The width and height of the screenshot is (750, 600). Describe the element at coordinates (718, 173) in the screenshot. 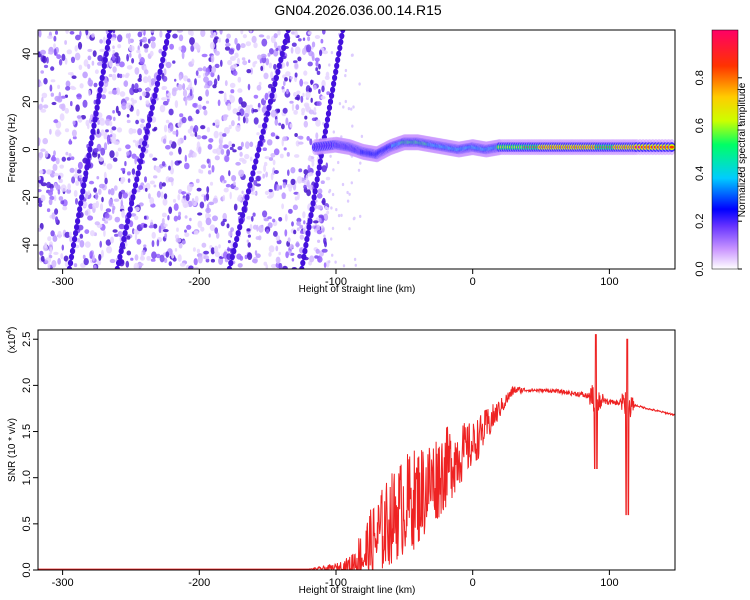

I see `colorbar-ticks: 0.0 0.2 0.4 0.6 0.8` at that location.